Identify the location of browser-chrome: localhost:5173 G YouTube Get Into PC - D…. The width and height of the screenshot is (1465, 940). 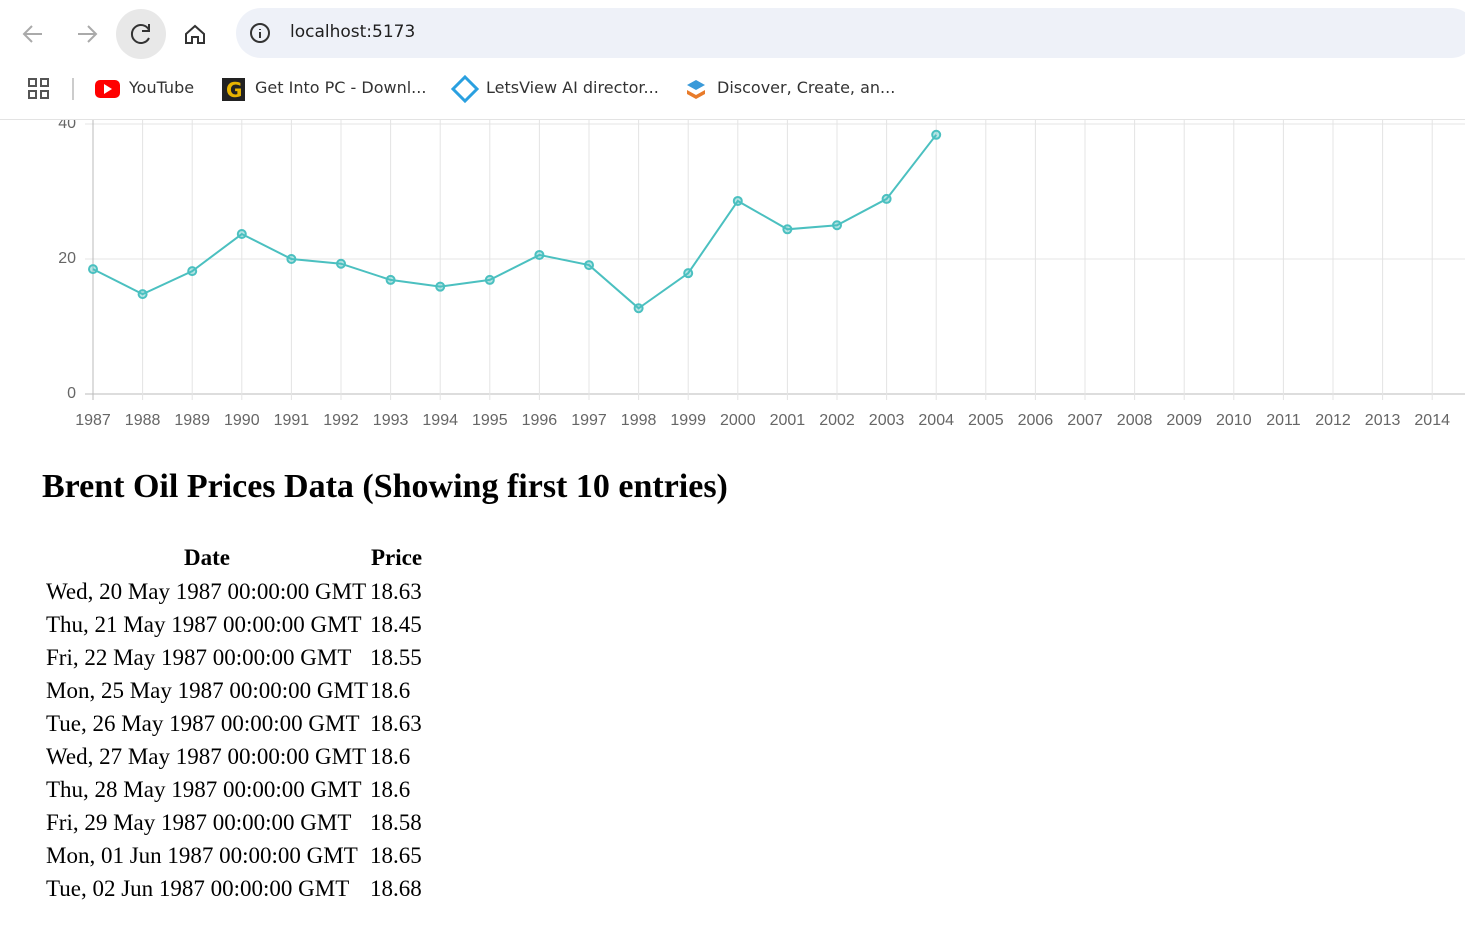
(732, 60).